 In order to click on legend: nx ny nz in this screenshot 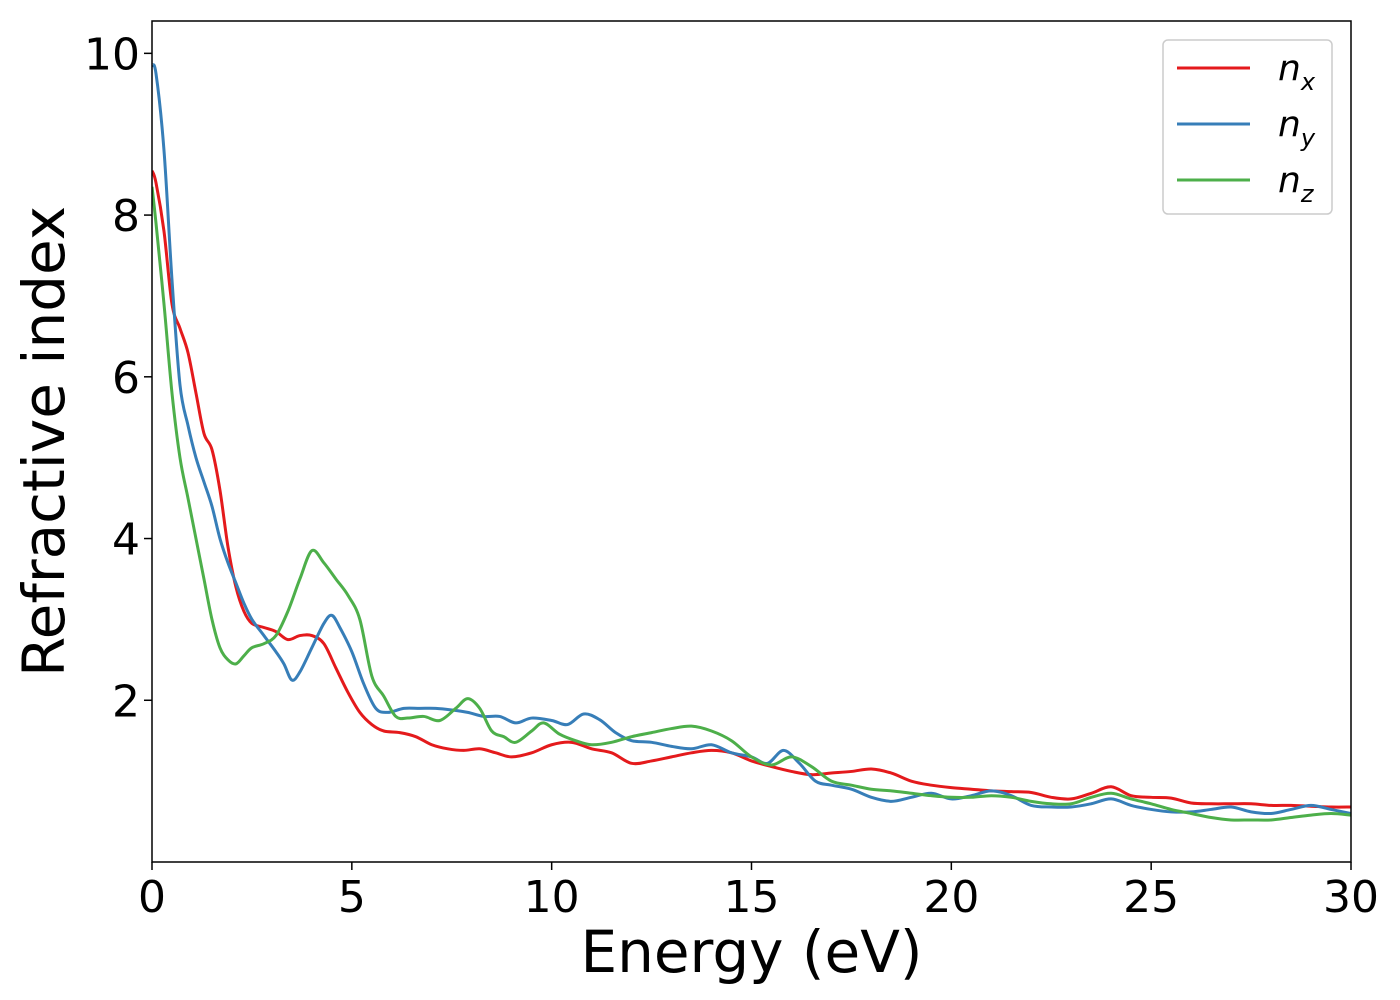, I will do `click(1247, 127)`.